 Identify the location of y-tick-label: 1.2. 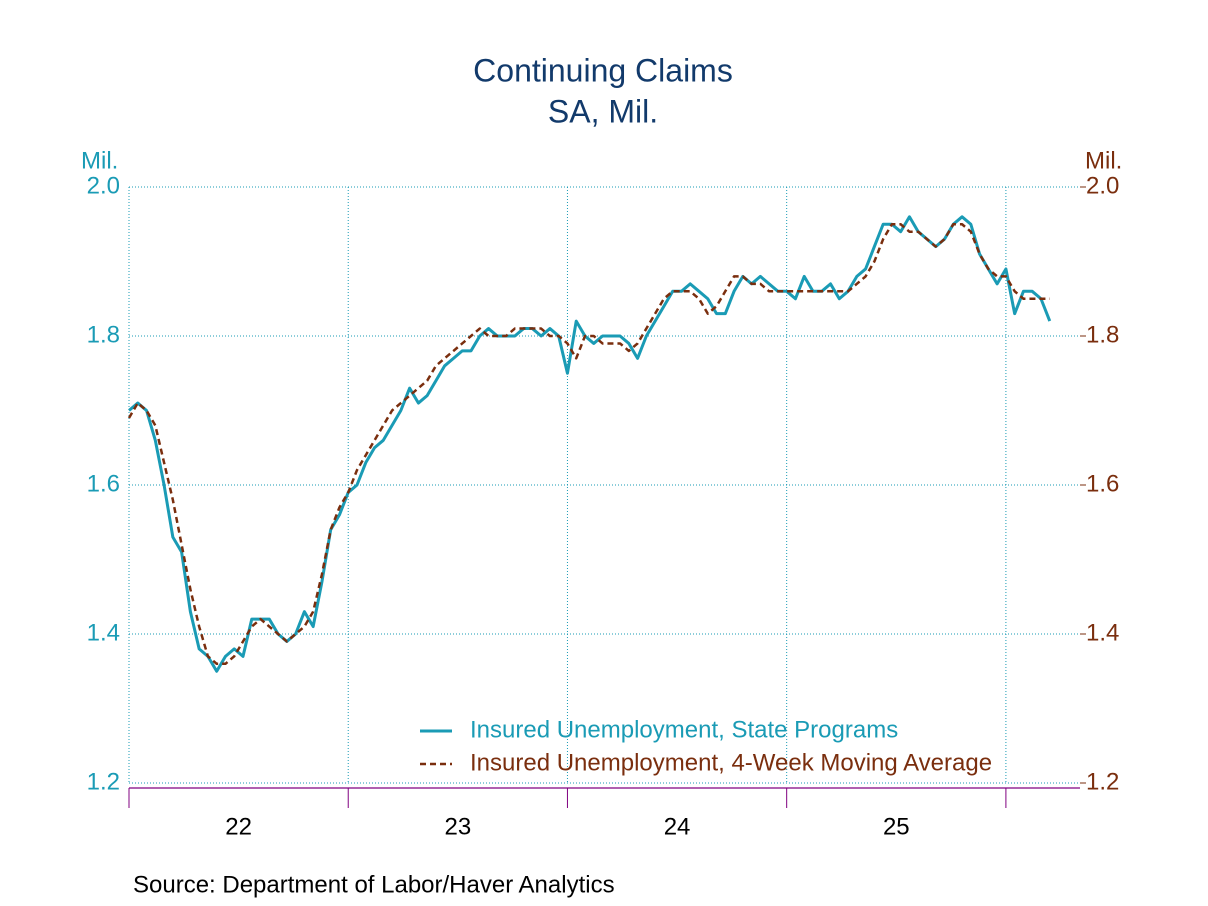
(103, 781).